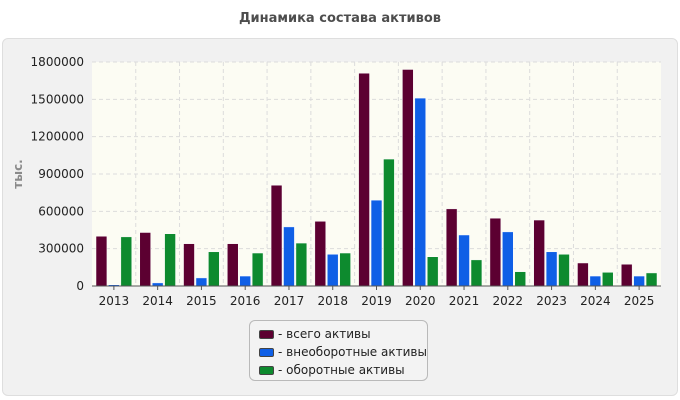 Image resolution: width=680 pixels, height=400 pixels. I want to click on bar-noncurrent-2022, so click(508, 259).